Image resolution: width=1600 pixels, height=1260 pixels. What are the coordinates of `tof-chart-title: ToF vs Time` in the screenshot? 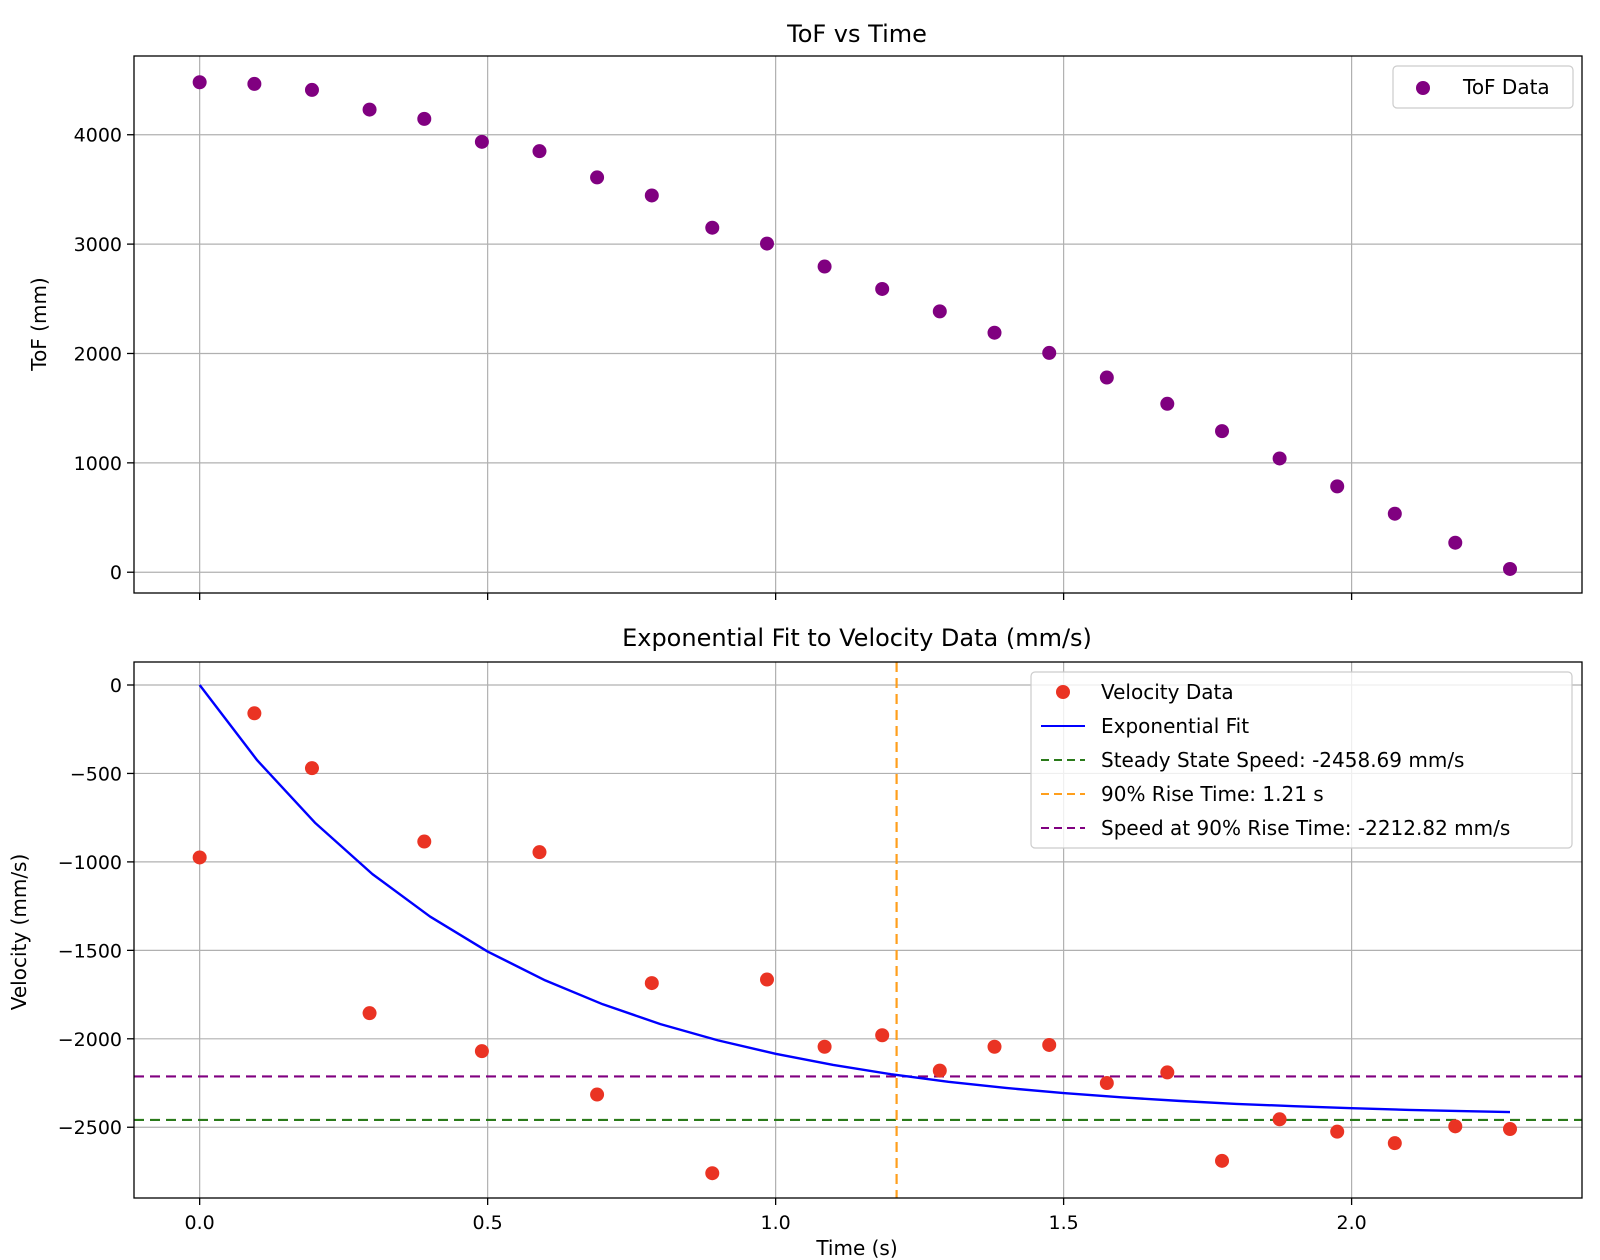 It's located at (856, 34).